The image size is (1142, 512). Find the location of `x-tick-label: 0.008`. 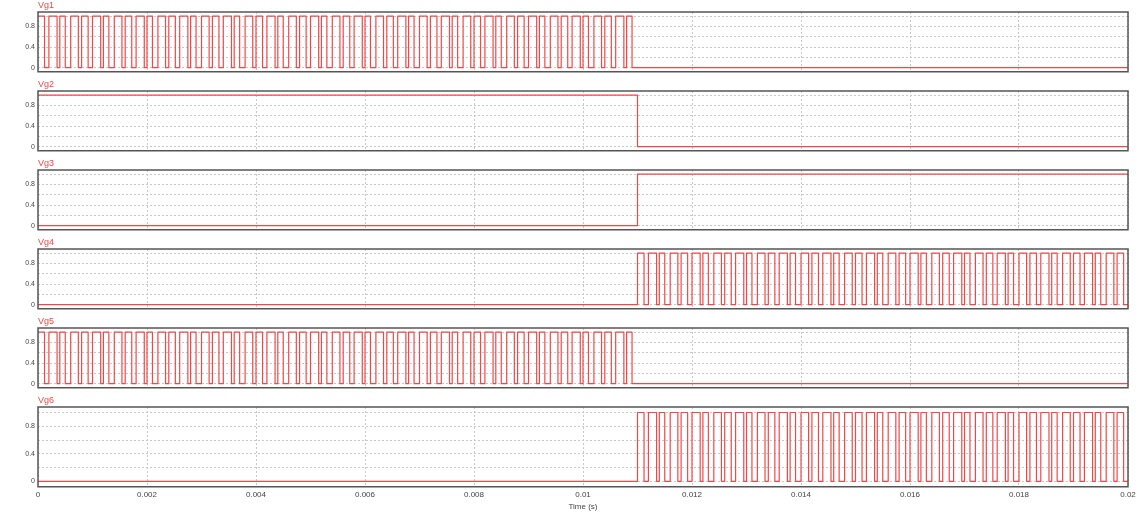

x-tick-label: 0.008 is located at coordinates (474, 494).